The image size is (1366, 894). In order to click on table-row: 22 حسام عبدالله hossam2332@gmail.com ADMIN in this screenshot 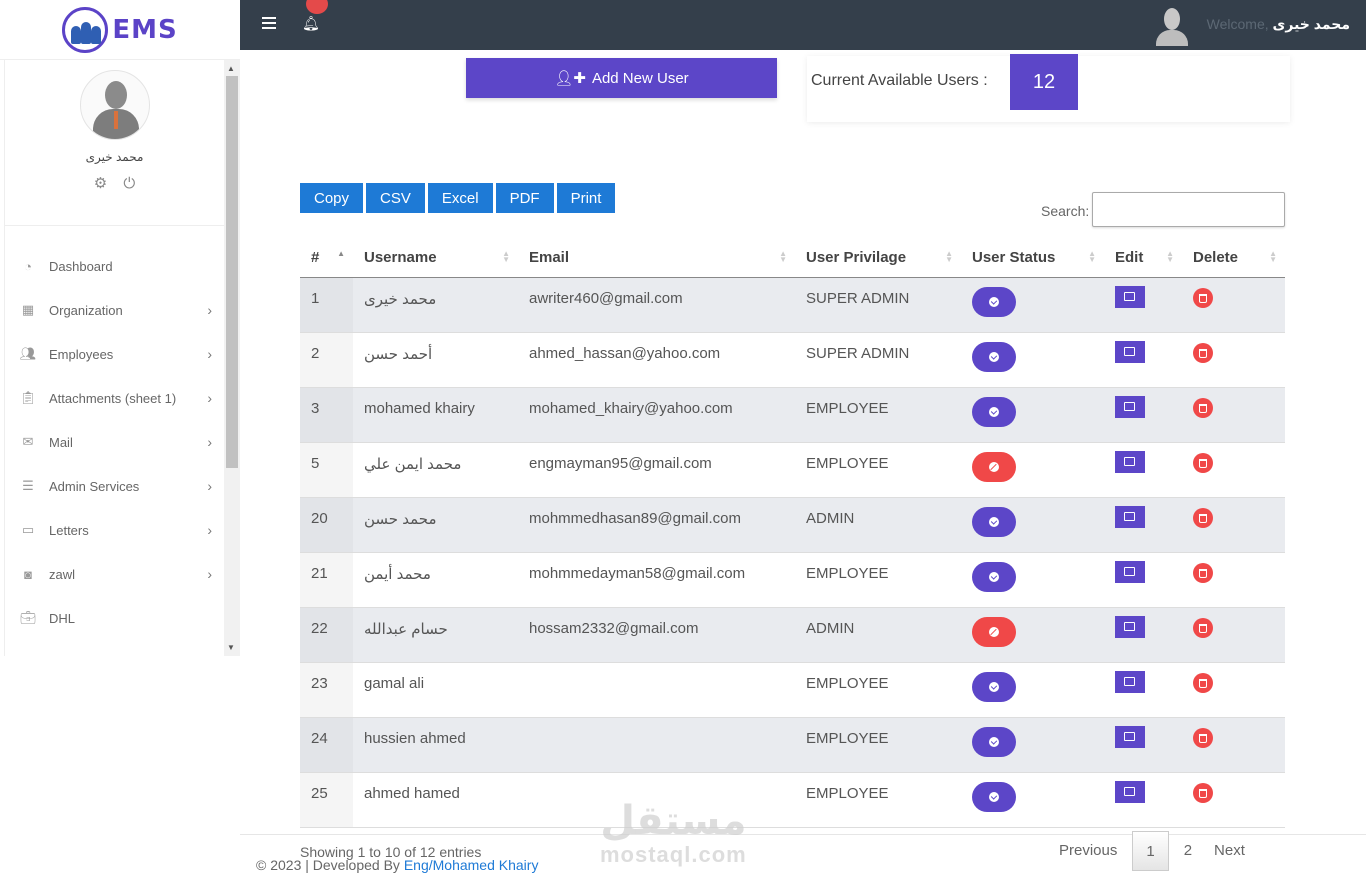, I will do `click(792, 635)`.